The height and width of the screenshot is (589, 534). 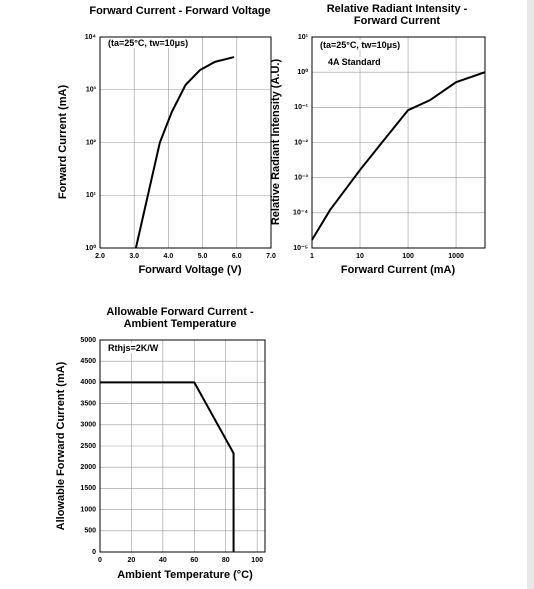 I want to click on y-tick-label: 4500, so click(x=88, y=361).